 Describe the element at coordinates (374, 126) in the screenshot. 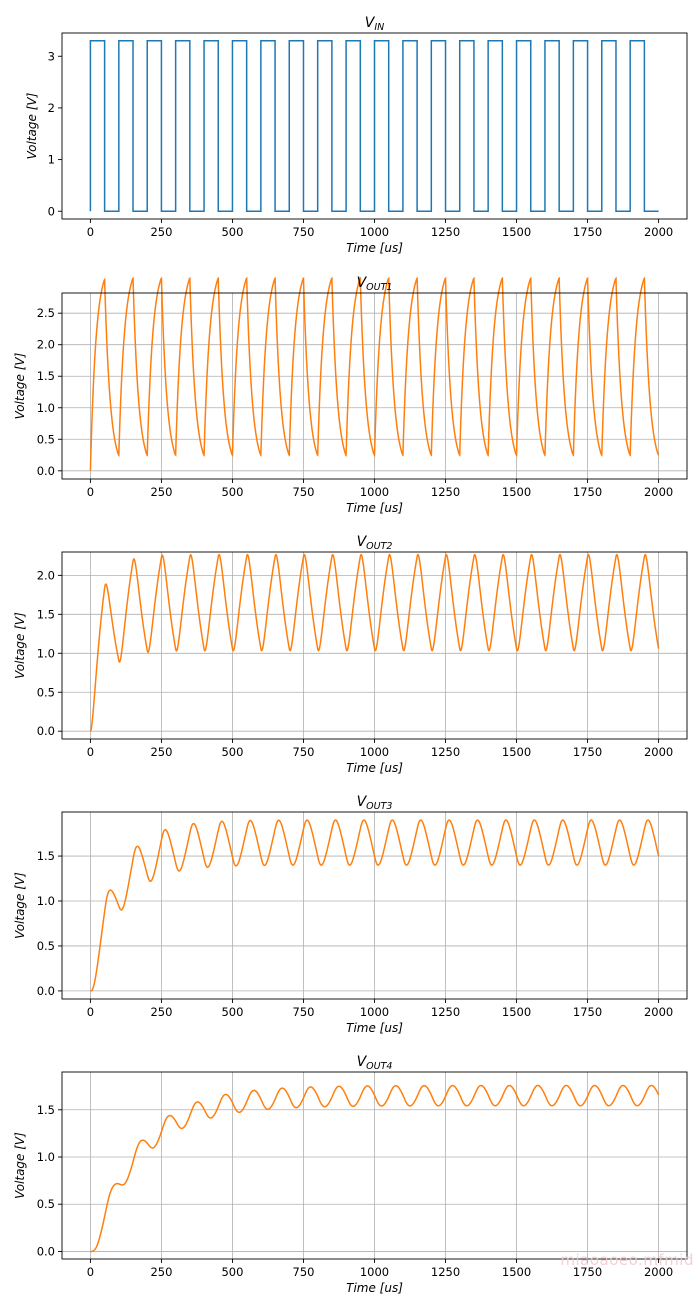

I see `series-line-in` at that location.